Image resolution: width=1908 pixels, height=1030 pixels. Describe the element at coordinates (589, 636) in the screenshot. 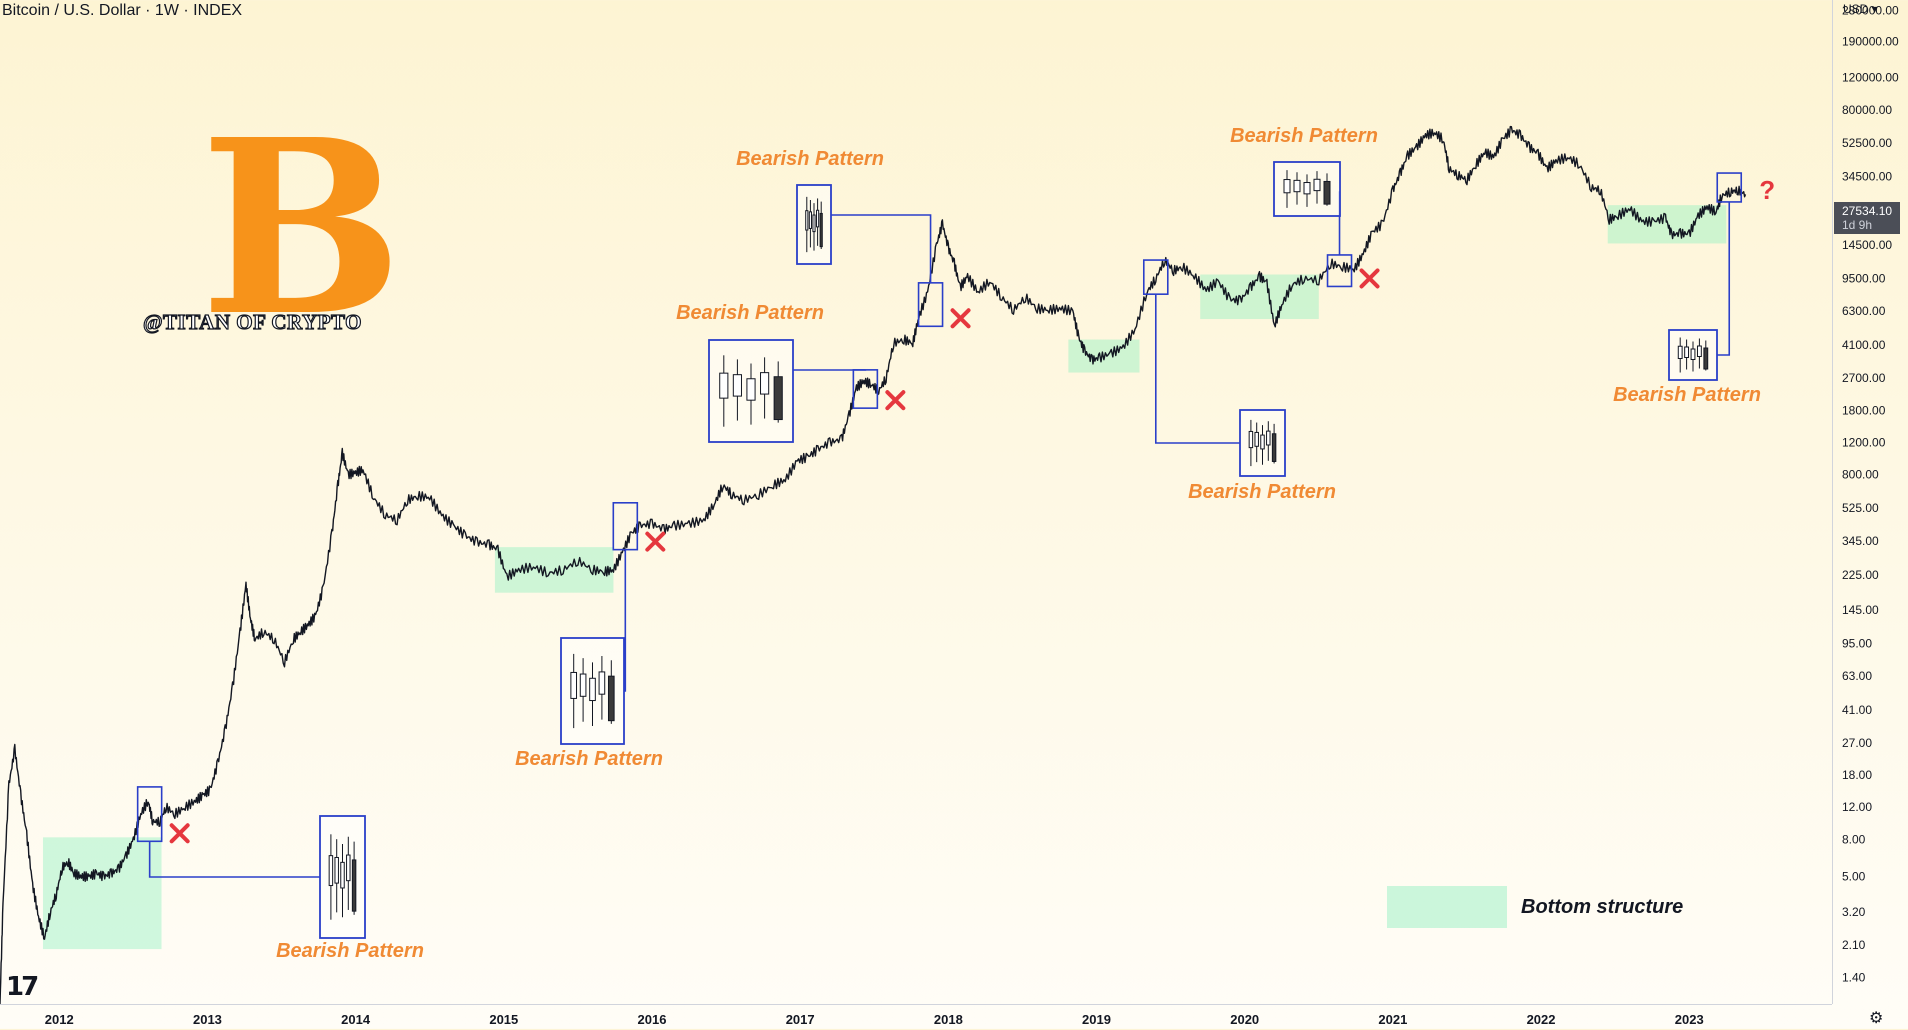

I see `bearish-pattern-annotation-2: Bearish Pattern` at that location.